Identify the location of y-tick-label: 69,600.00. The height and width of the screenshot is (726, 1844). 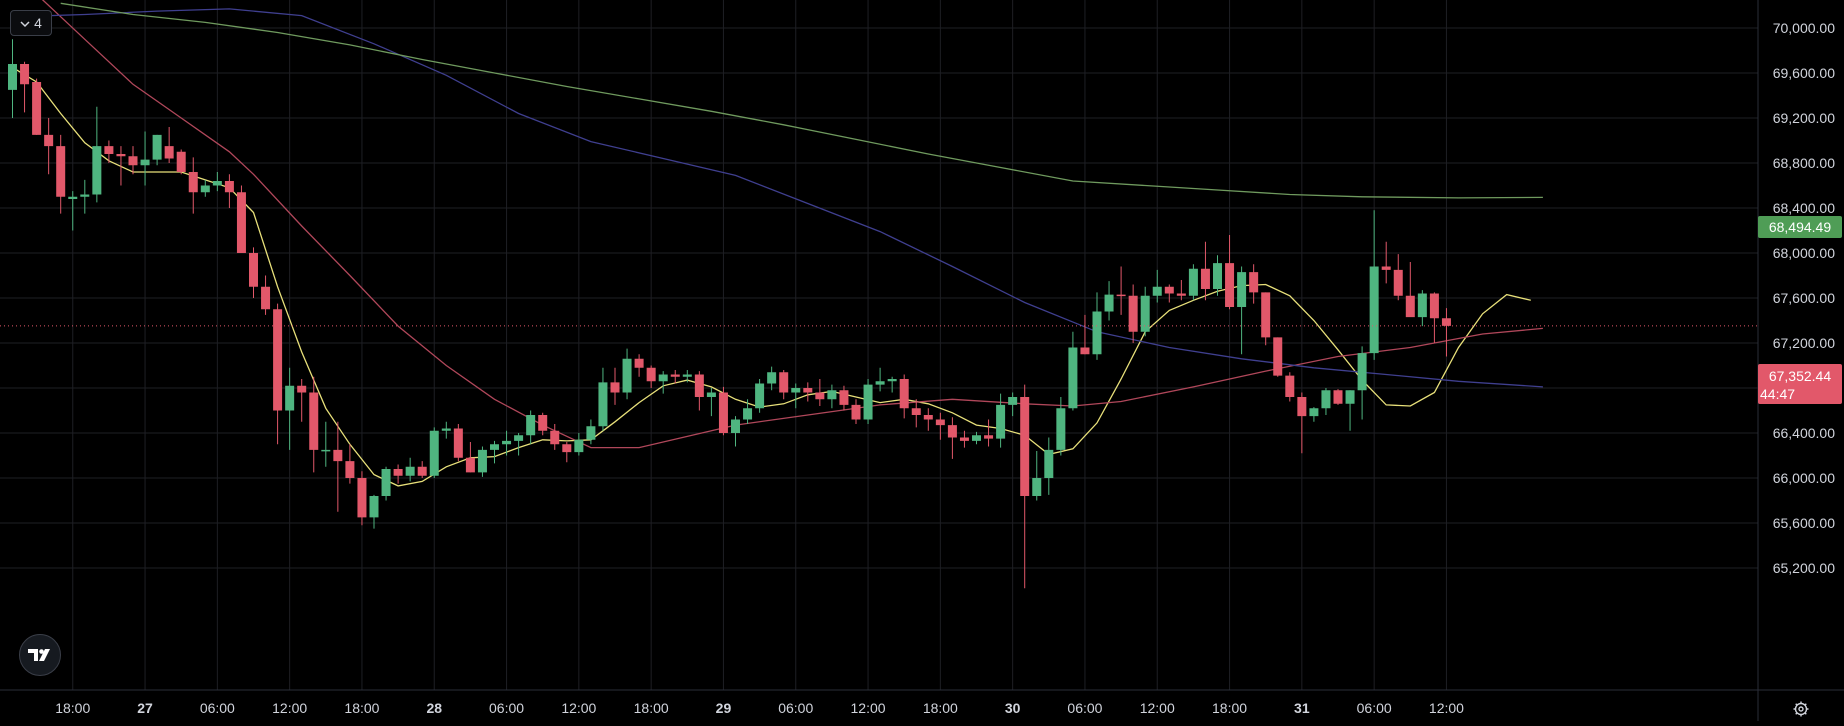
(1804, 73).